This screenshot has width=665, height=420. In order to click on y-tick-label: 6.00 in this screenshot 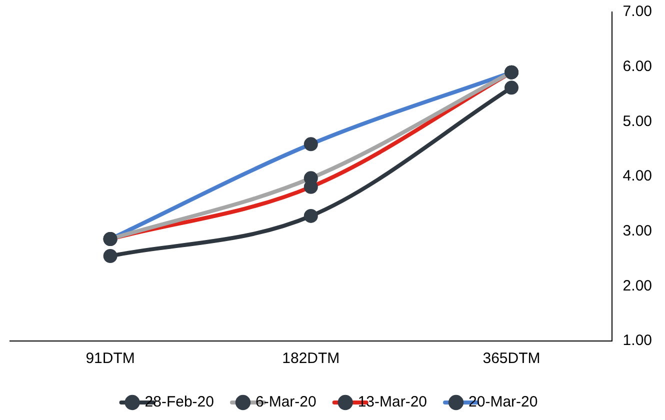, I will do `click(637, 66)`.